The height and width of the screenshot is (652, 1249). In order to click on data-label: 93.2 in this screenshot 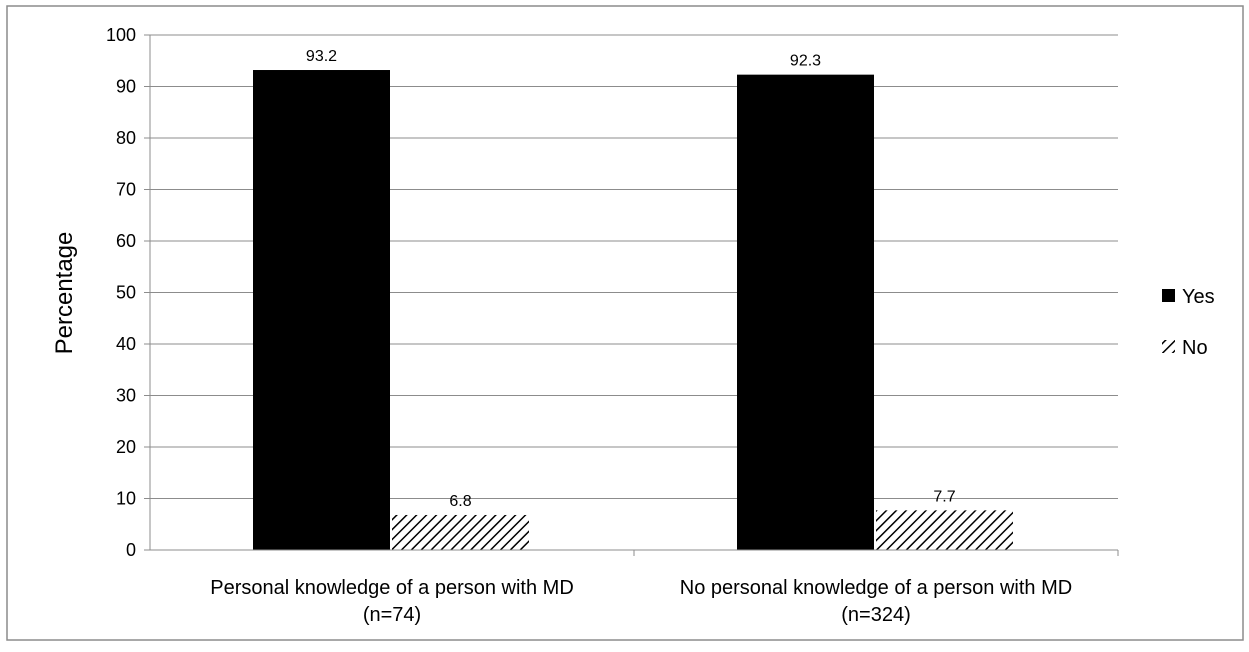, I will do `click(321, 56)`.